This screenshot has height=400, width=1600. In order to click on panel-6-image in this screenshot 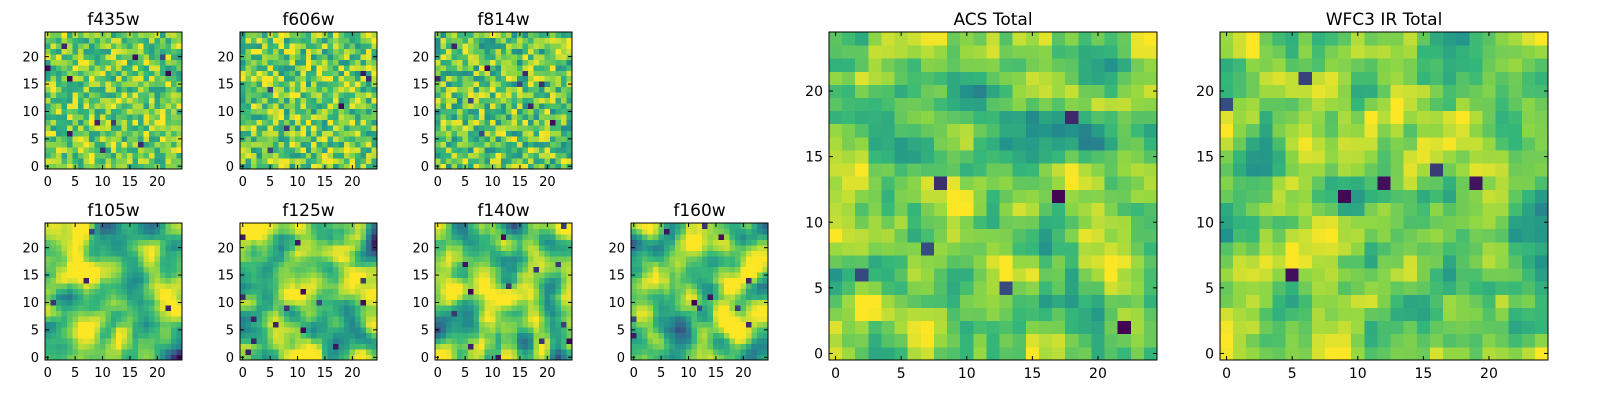, I will do `click(504, 292)`.